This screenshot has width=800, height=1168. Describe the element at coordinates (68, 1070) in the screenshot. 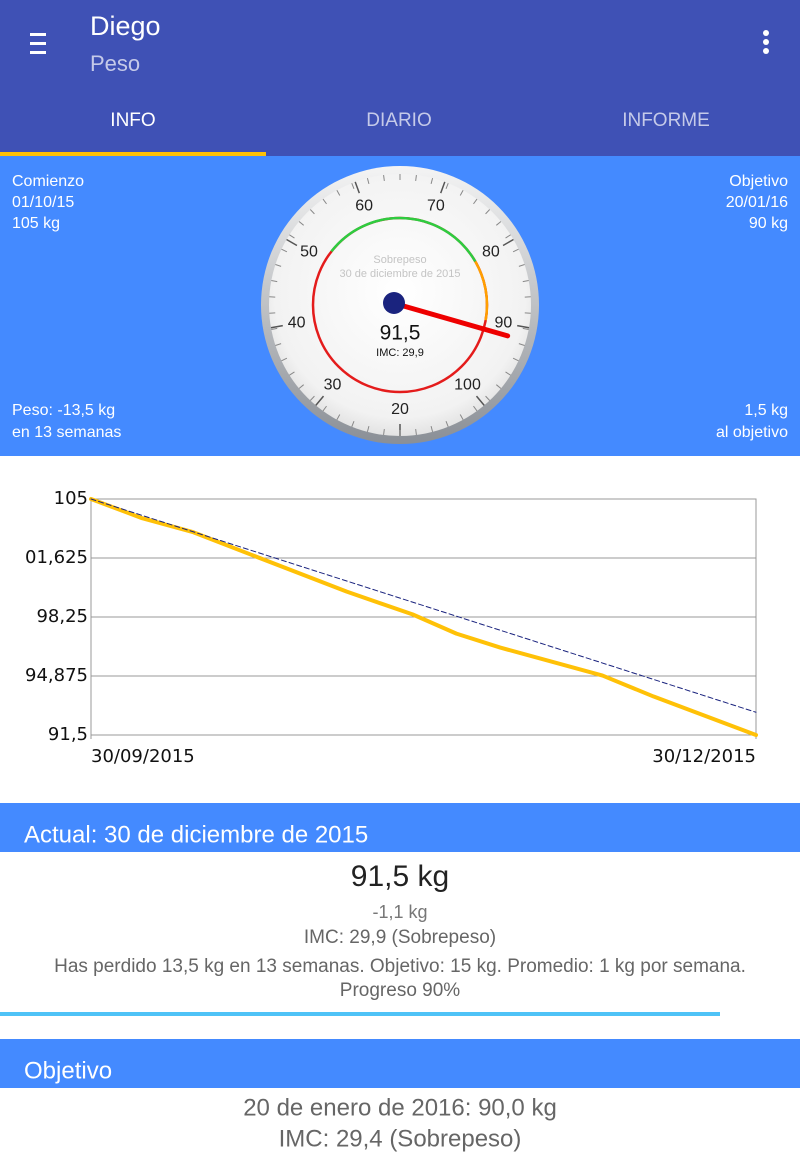

I see `section-title: Objetivo` at that location.